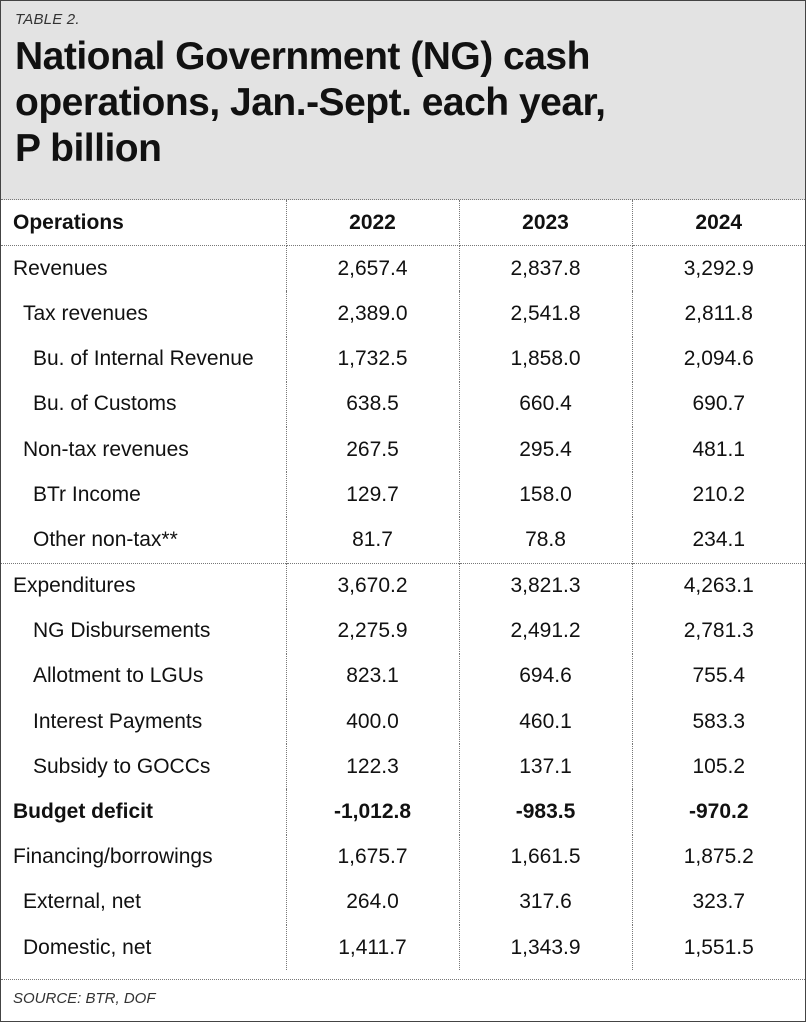 Image resolution: width=808 pixels, height=1024 pixels. I want to click on row-label: Financing/borrowings, so click(144, 857).